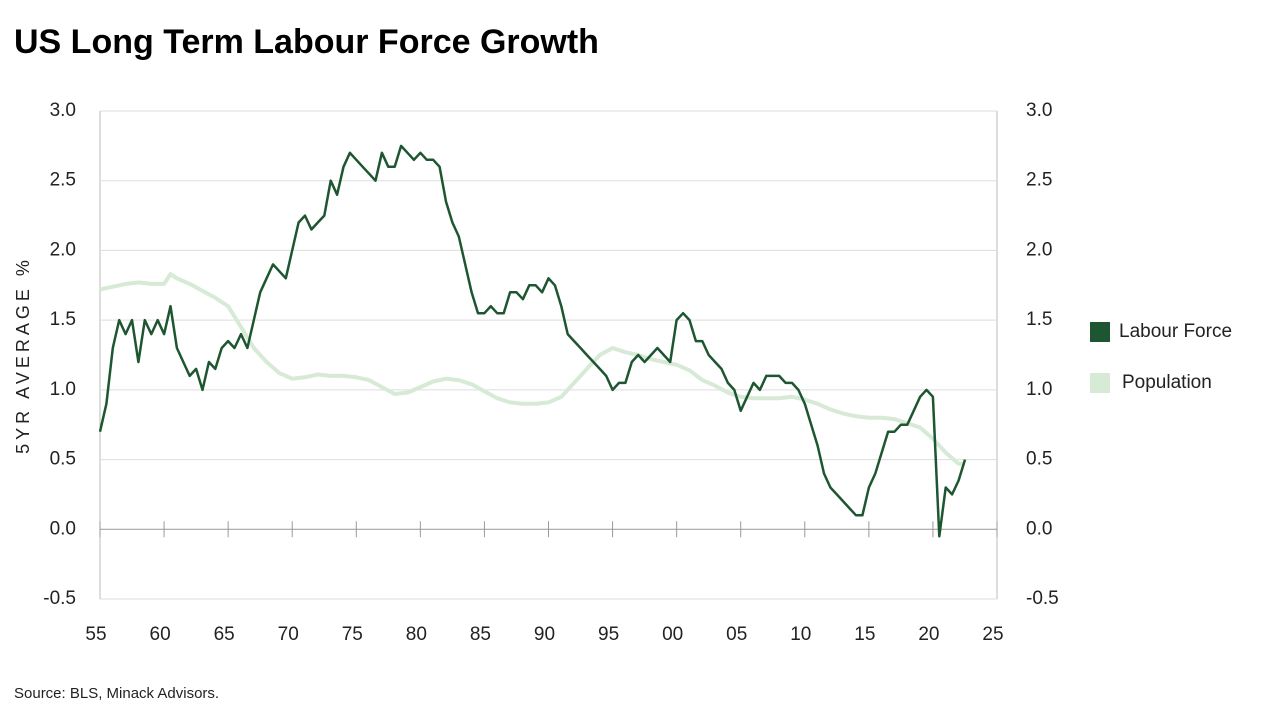 This screenshot has width=1280, height=721. Describe the element at coordinates (992, 634) in the screenshot. I see `x-tick-label: 25` at that location.